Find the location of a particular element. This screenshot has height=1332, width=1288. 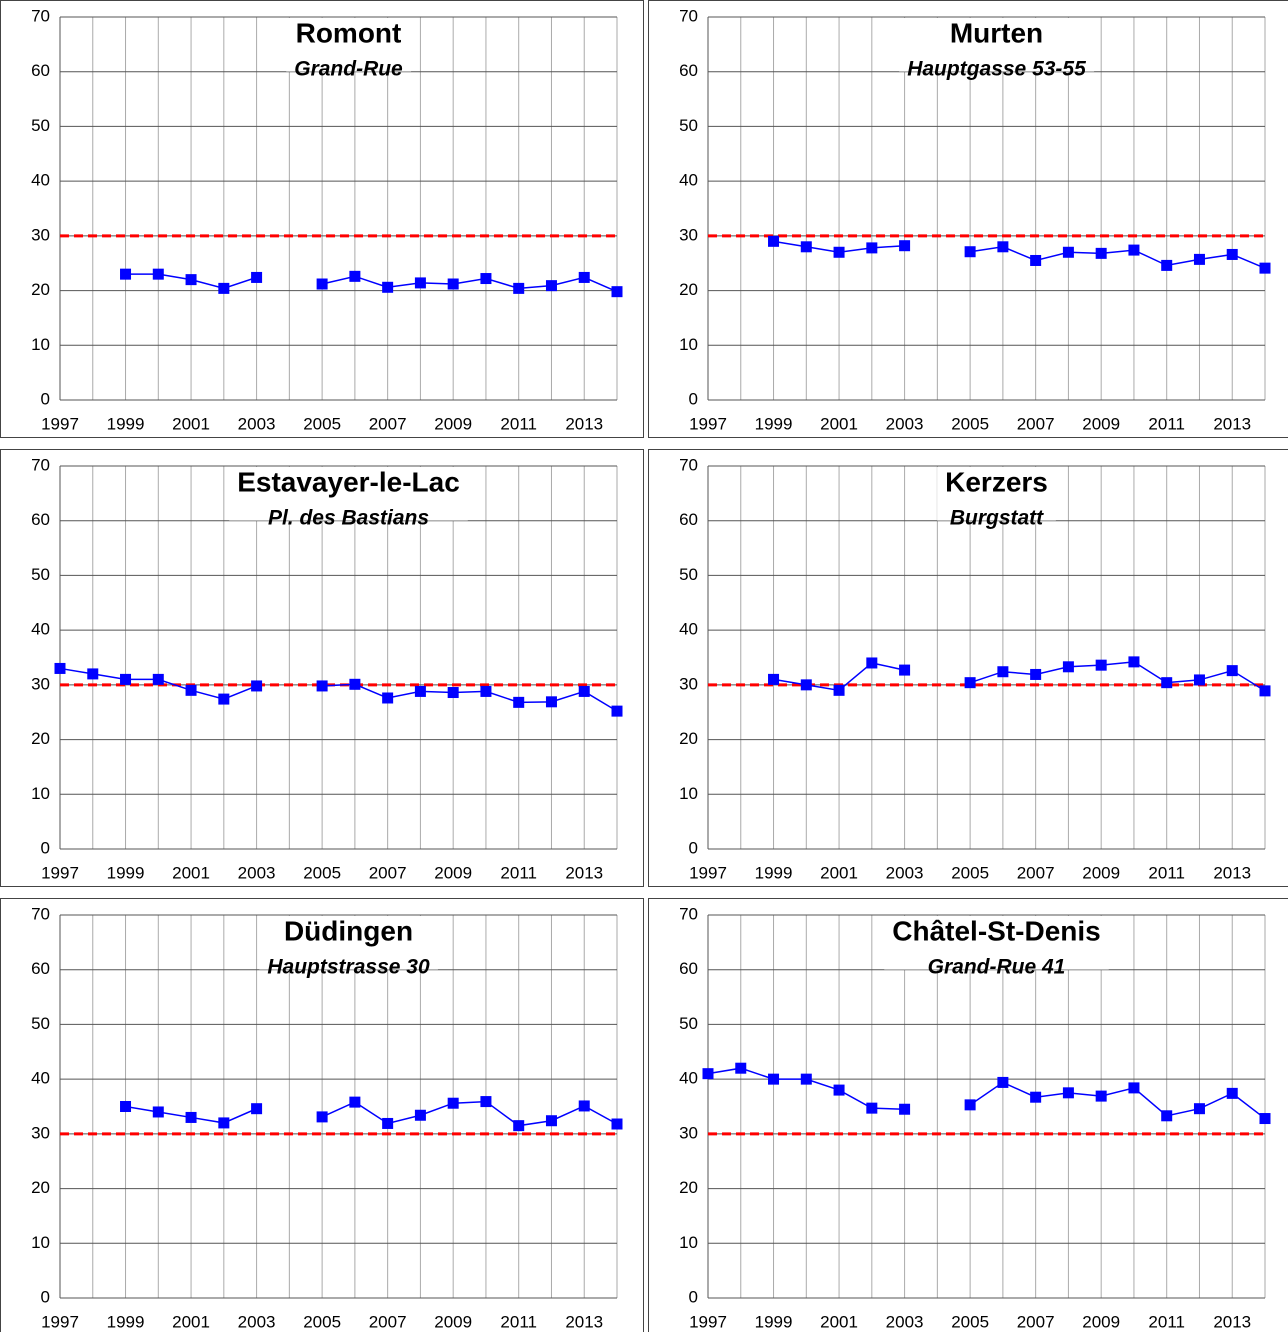

chart-title: Romont is located at coordinates (349, 32).